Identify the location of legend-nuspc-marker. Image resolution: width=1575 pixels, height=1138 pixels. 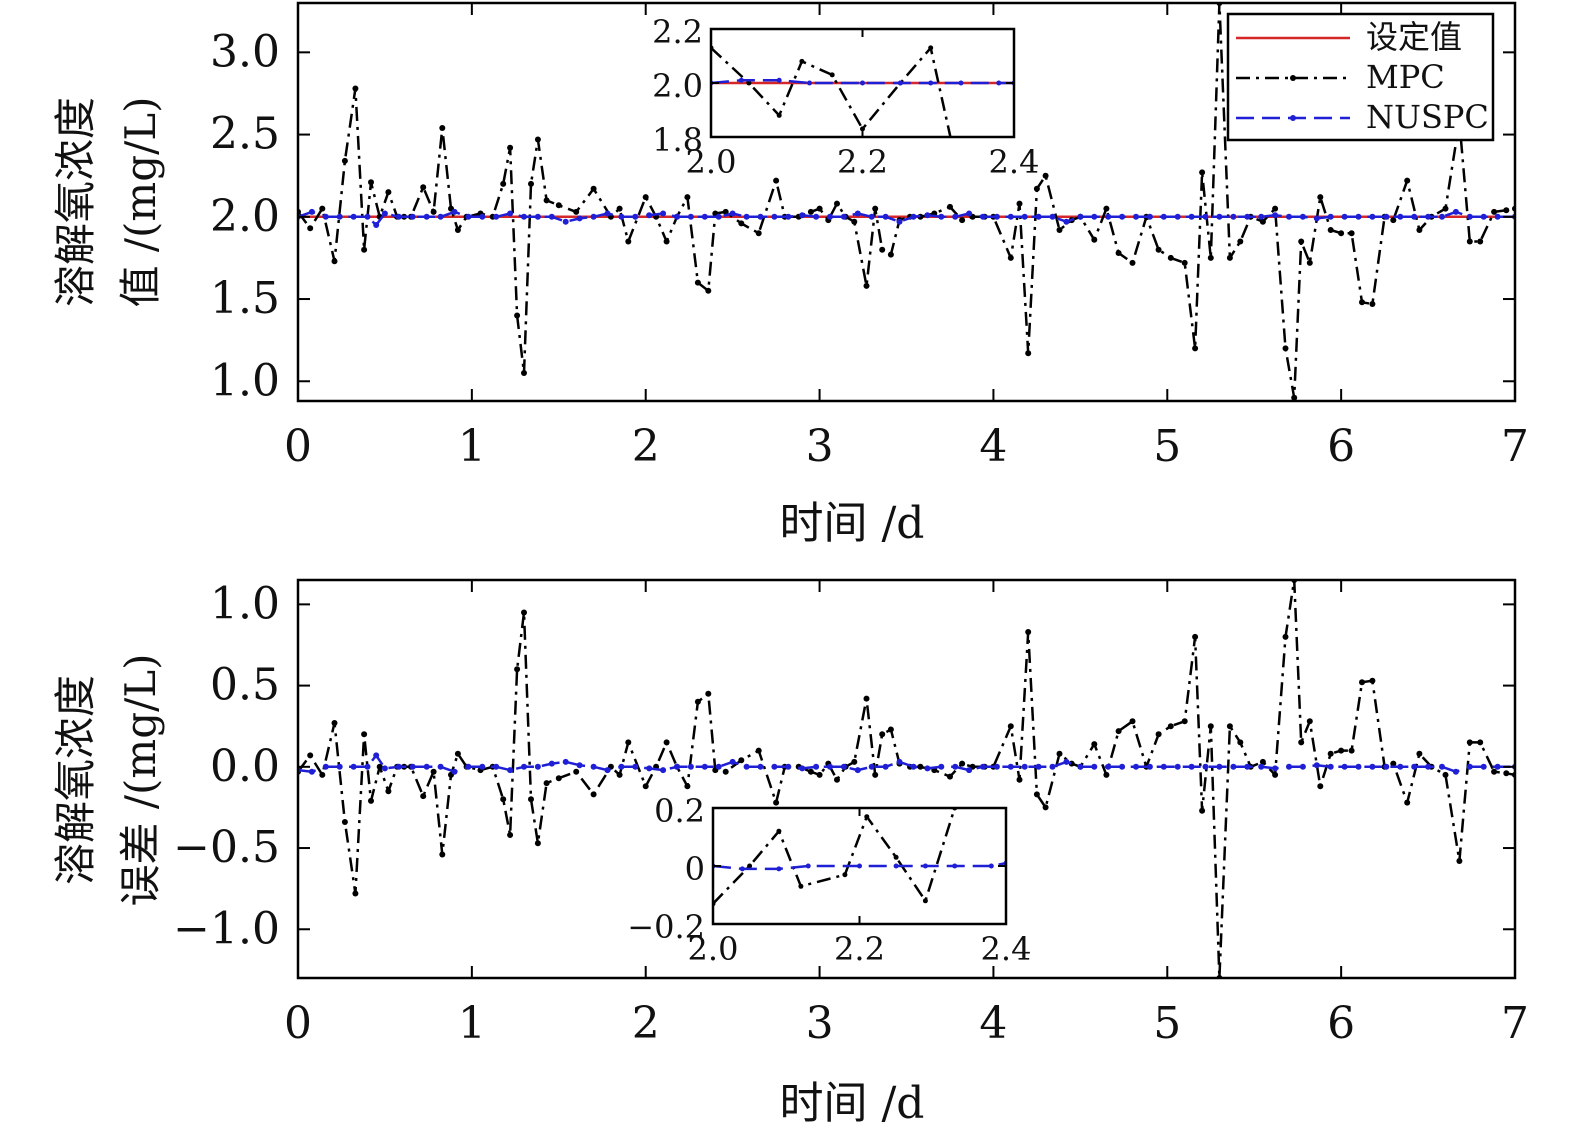
(1293, 118).